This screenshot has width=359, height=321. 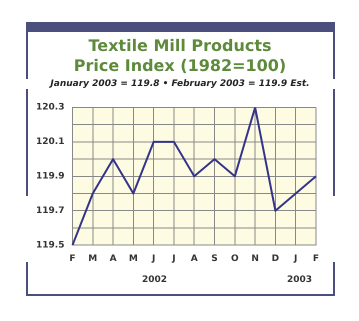 What do you see at coordinates (50, 245) in the screenshot?
I see `y-tick-label: 119.5` at bounding box center [50, 245].